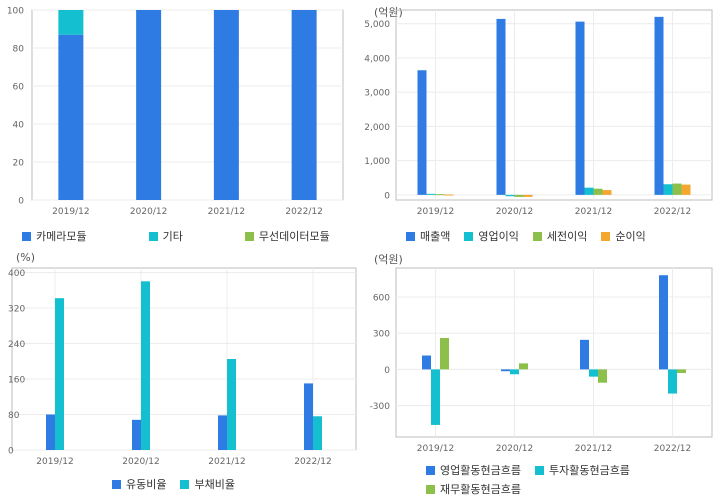  What do you see at coordinates (589, 470) in the screenshot?
I see `legend-label: 투자활동현금흐름` at bounding box center [589, 470].